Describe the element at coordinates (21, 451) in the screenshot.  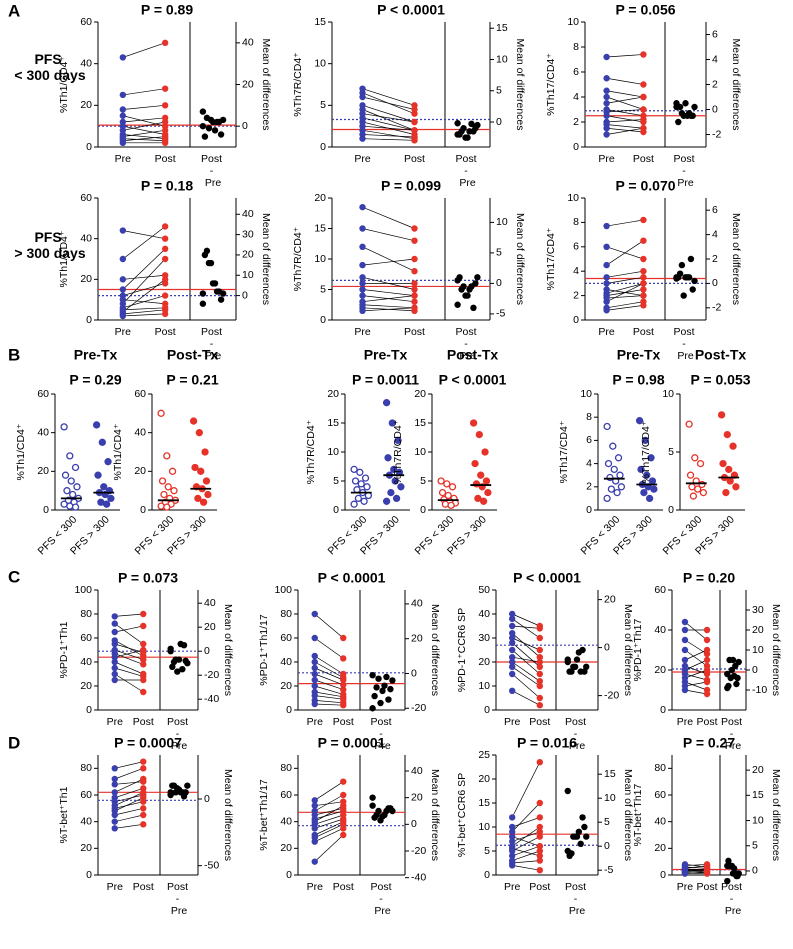
I see `y-axis-label: %Th1/CD4⁺` at that location.